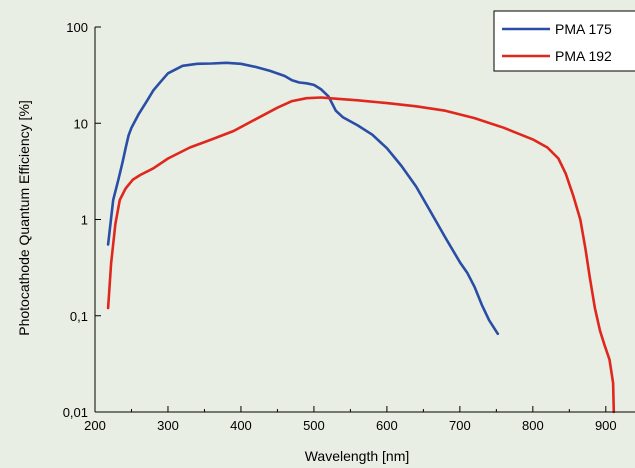  I want to click on x-tick-label: 800, so click(533, 425).